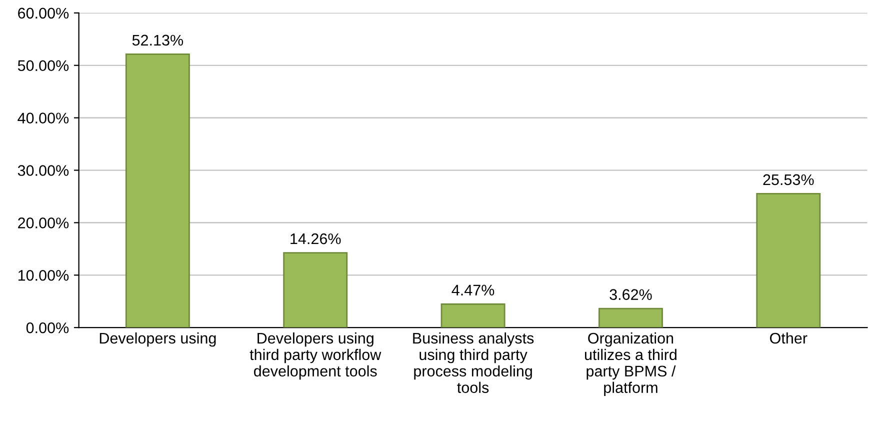 The height and width of the screenshot is (431, 876). Describe the element at coordinates (43, 223) in the screenshot. I see `y-tick-label: 20.00%` at that location.